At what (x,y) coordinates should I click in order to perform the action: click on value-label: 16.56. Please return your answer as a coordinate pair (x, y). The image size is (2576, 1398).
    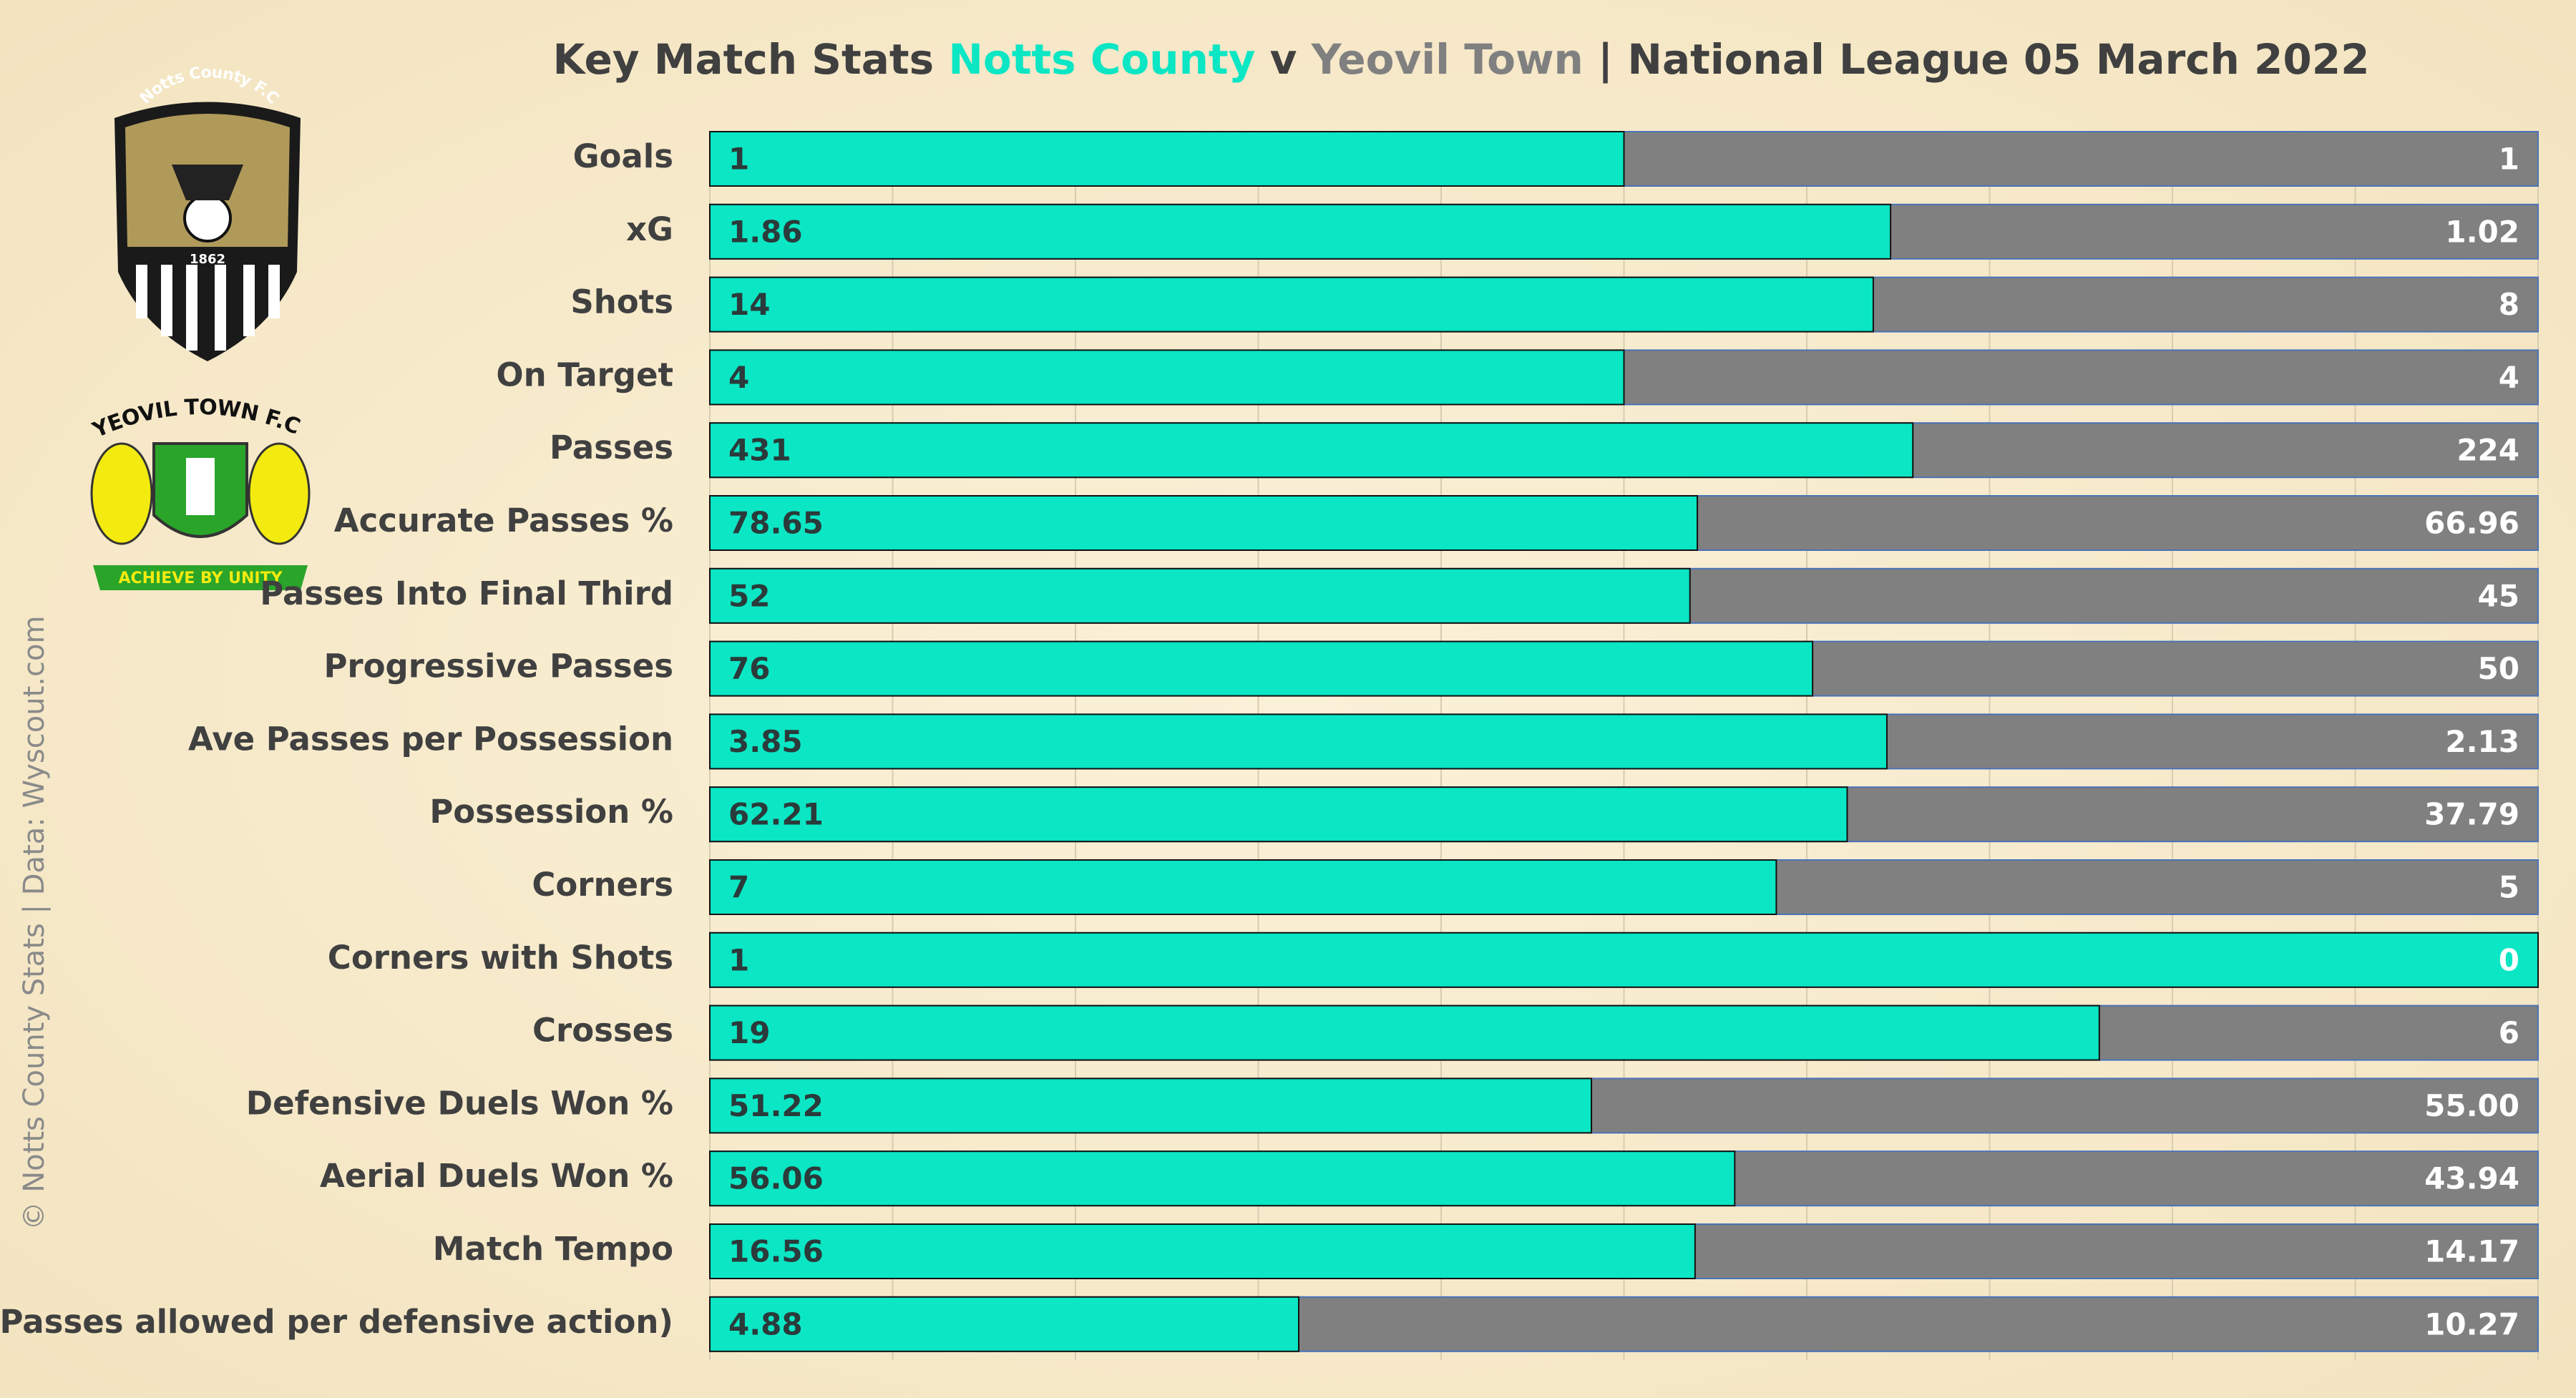
    Looking at the image, I should click on (776, 1251).